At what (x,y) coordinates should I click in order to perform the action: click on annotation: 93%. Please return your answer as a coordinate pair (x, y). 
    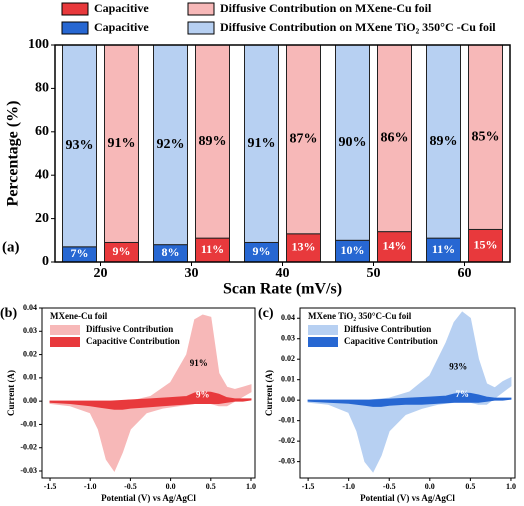
    Looking at the image, I should click on (458, 366).